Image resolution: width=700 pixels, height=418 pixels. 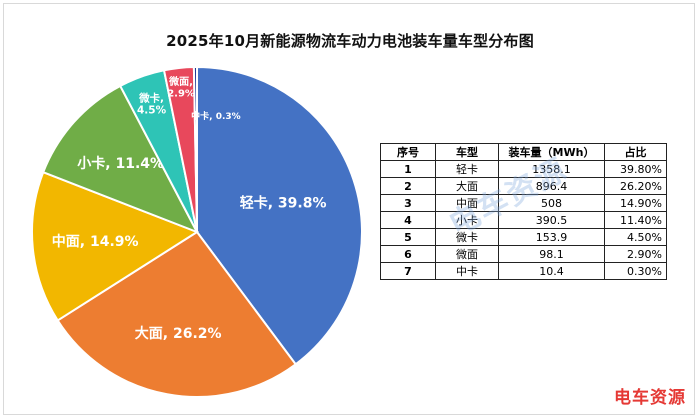 What do you see at coordinates (635, 169) in the screenshot?
I see `cell-share: 39.80%` at bounding box center [635, 169].